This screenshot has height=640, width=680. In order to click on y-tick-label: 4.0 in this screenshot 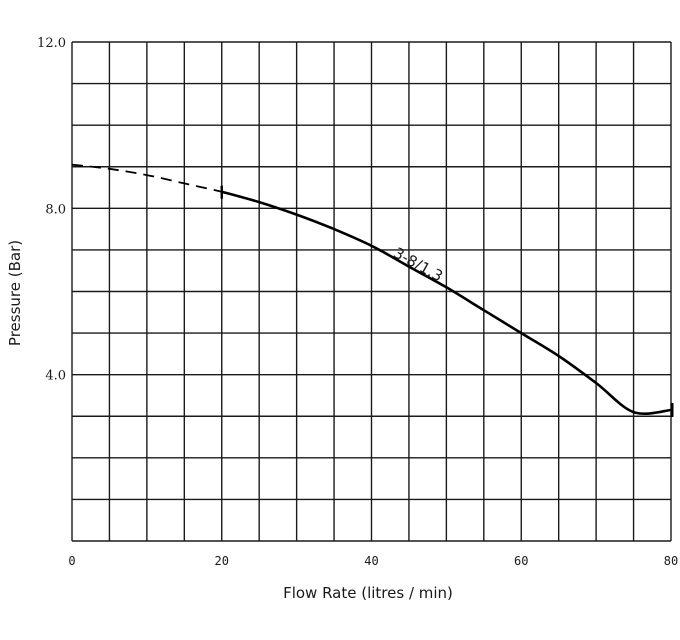, I will do `click(55, 376)`.